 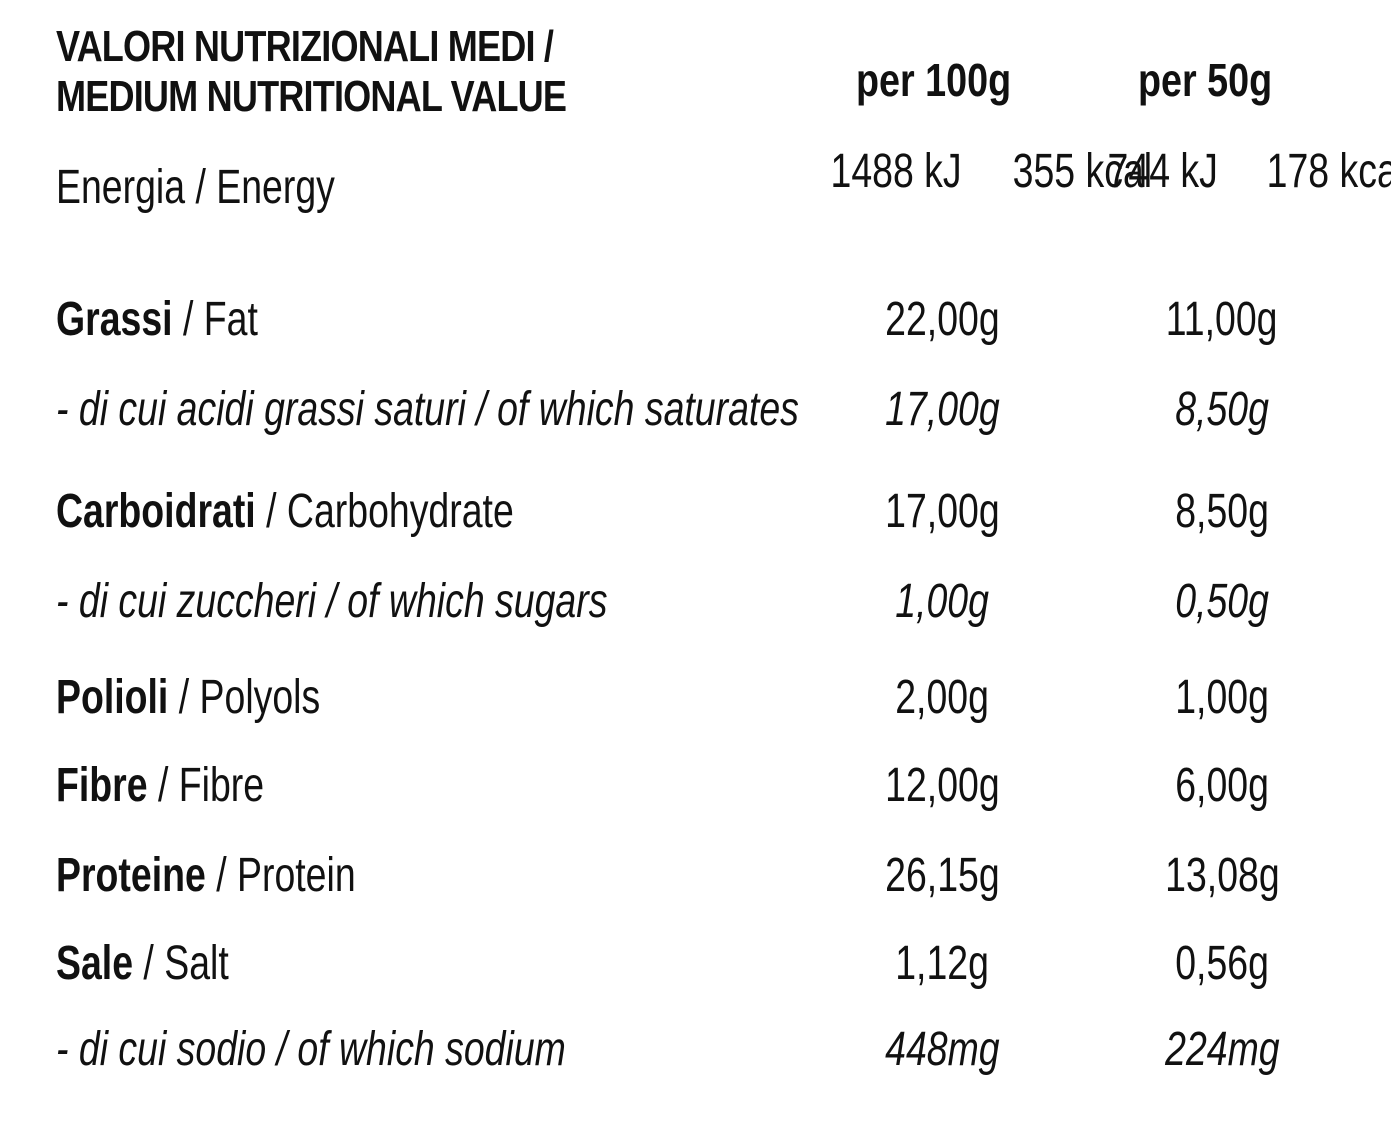 What do you see at coordinates (142, 963) in the screenshot?
I see `row-label: Sale / Salt` at bounding box center [142, 963].